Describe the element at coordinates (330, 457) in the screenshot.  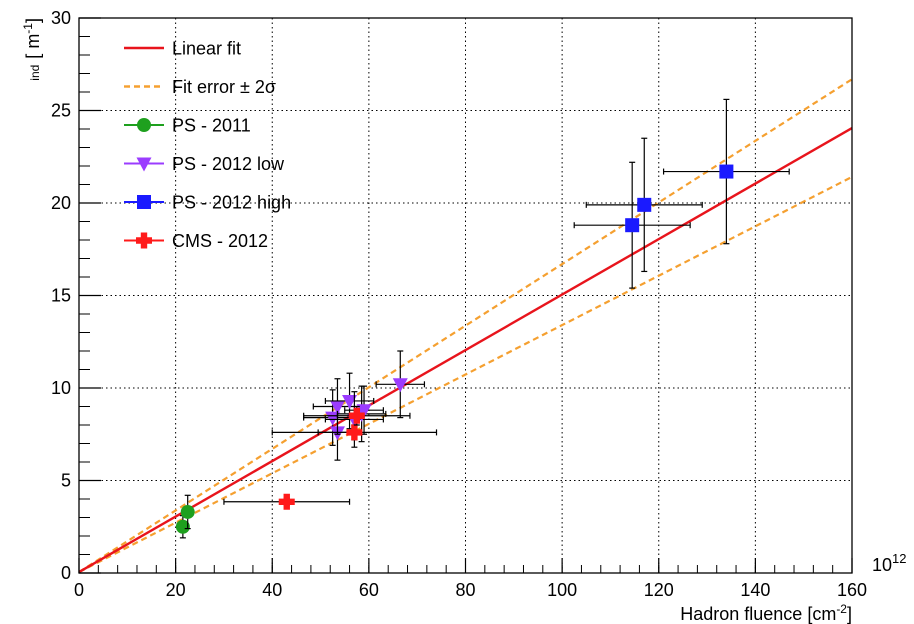
I see `series-cms2012` at that location.